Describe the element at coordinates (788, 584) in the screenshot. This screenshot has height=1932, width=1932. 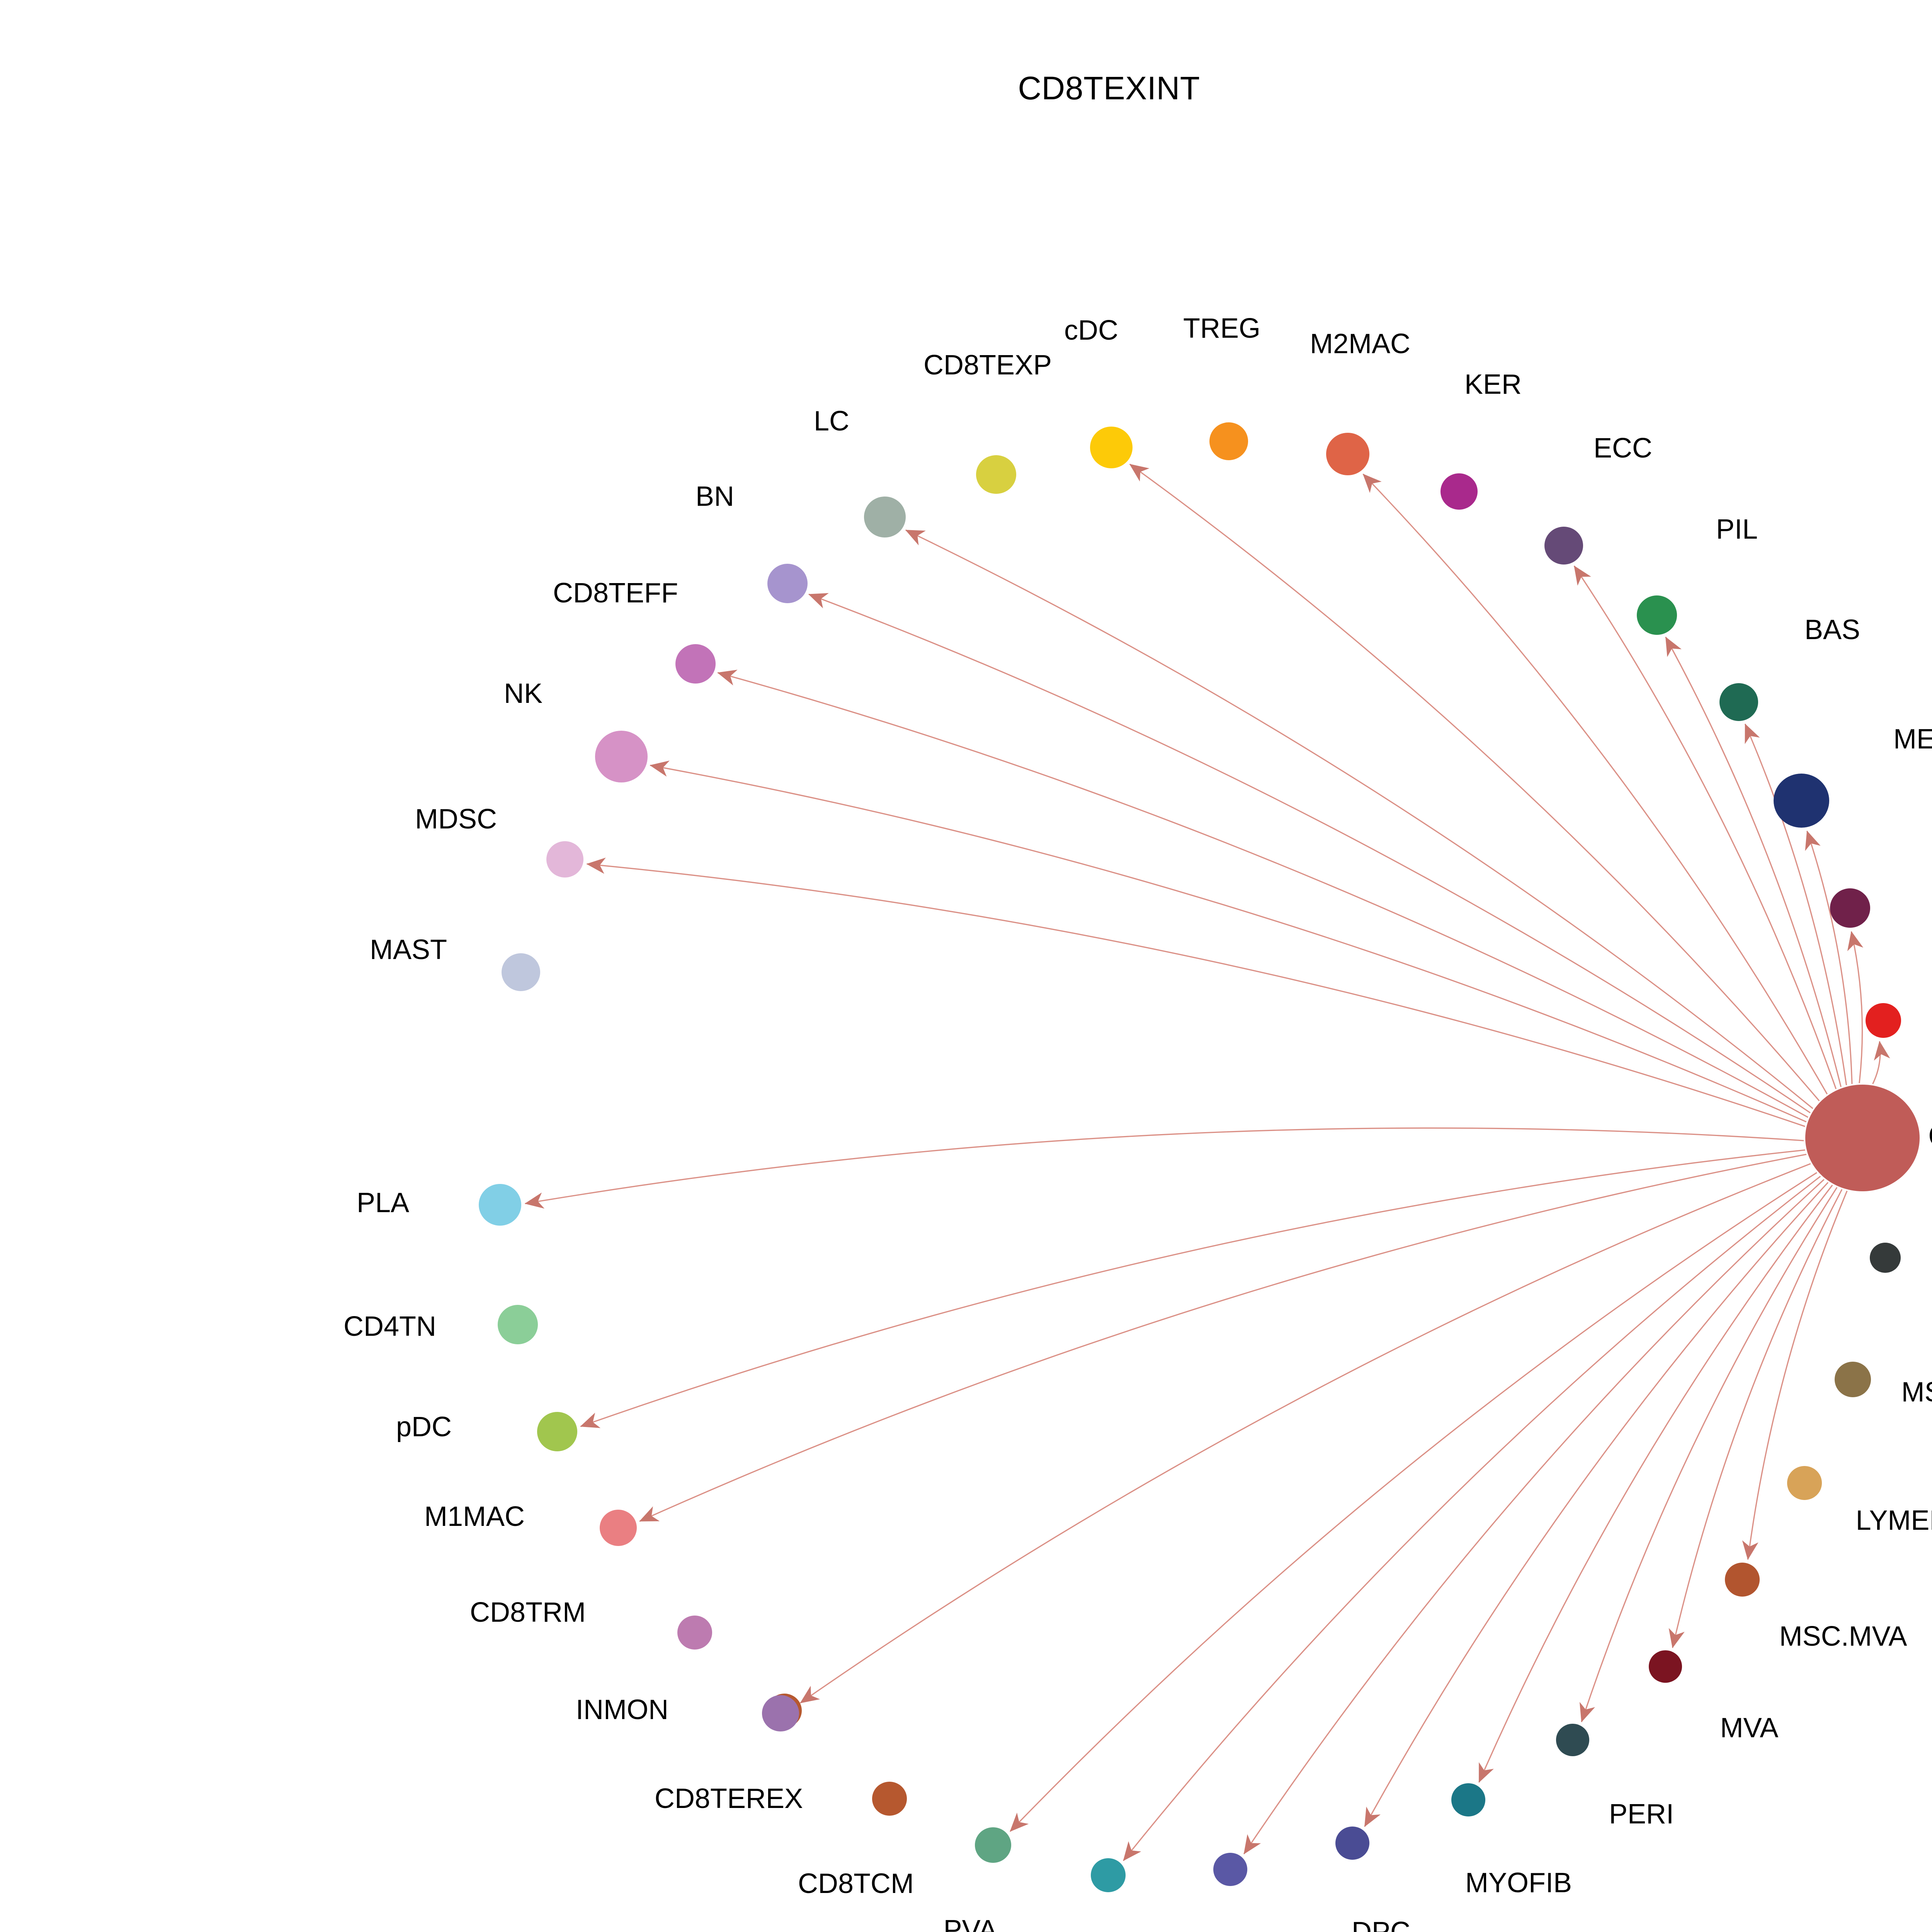
I see `node-bn` at that location.